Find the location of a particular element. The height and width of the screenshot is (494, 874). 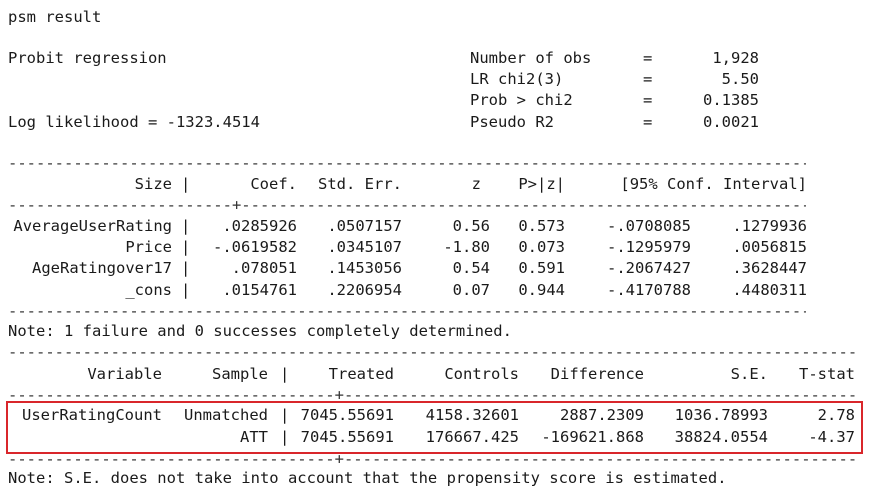

stat-value-prob: 0.1385 is located at coordinates (731, 100).